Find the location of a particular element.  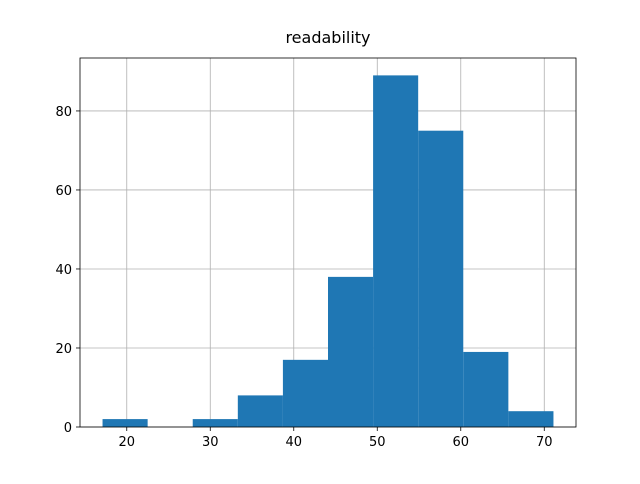

x-tick-label: 60 is located at coordinates (460, 442).